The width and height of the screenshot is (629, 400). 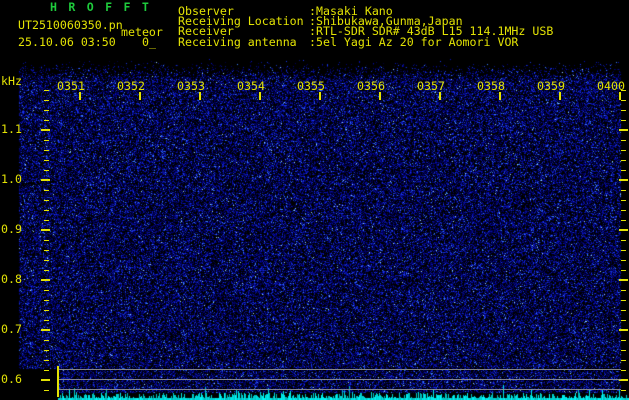 What do you see at coordinates (251, 86) in the screenshot?
I see `time-tick-label: 0354` at bounding box center [251, 86].